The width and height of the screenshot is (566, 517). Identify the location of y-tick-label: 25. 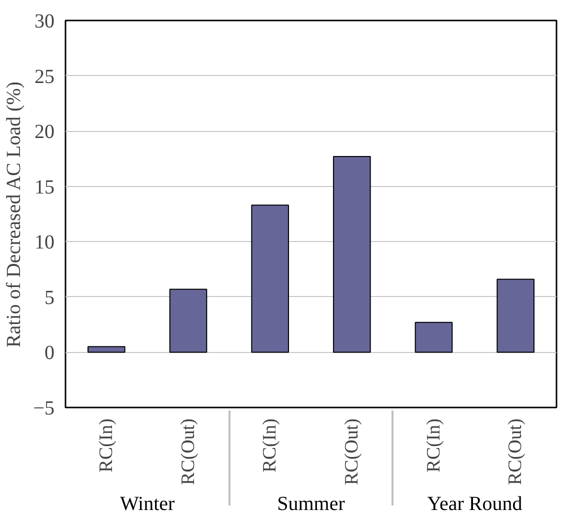
(44, 77).